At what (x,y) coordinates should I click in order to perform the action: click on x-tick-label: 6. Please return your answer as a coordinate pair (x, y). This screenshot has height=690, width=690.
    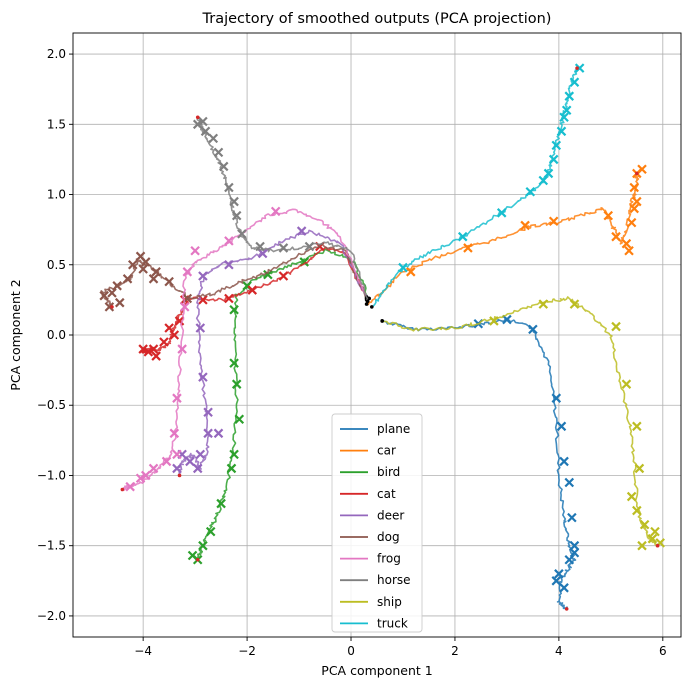
    Looking at the image, I should click on (663, 651).